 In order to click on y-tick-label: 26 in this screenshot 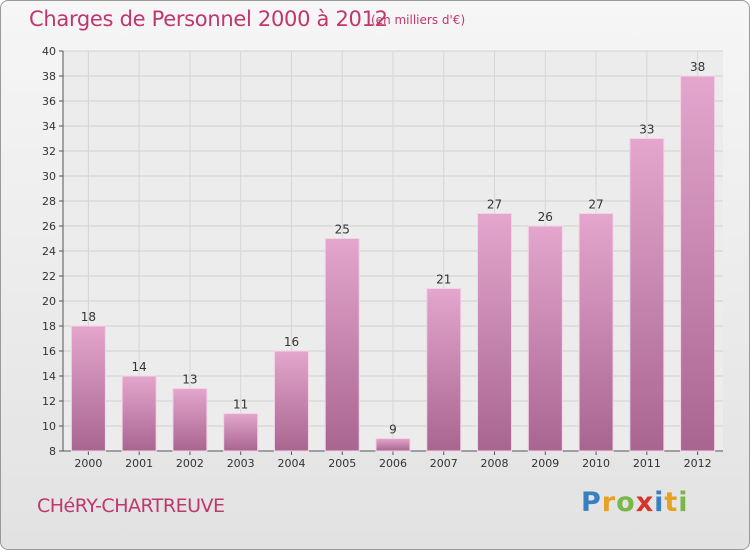, I will do `click(49, 226)`.